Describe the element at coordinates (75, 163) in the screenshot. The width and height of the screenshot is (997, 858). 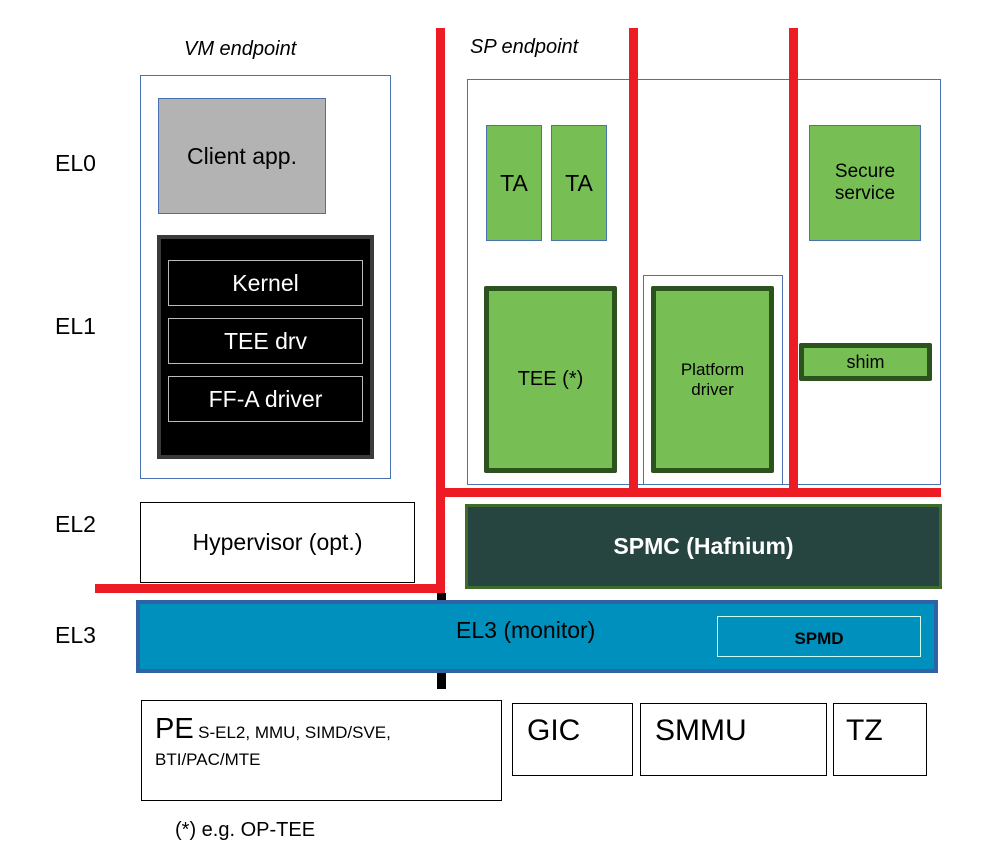
I see `el0-label: EL0` at that location.